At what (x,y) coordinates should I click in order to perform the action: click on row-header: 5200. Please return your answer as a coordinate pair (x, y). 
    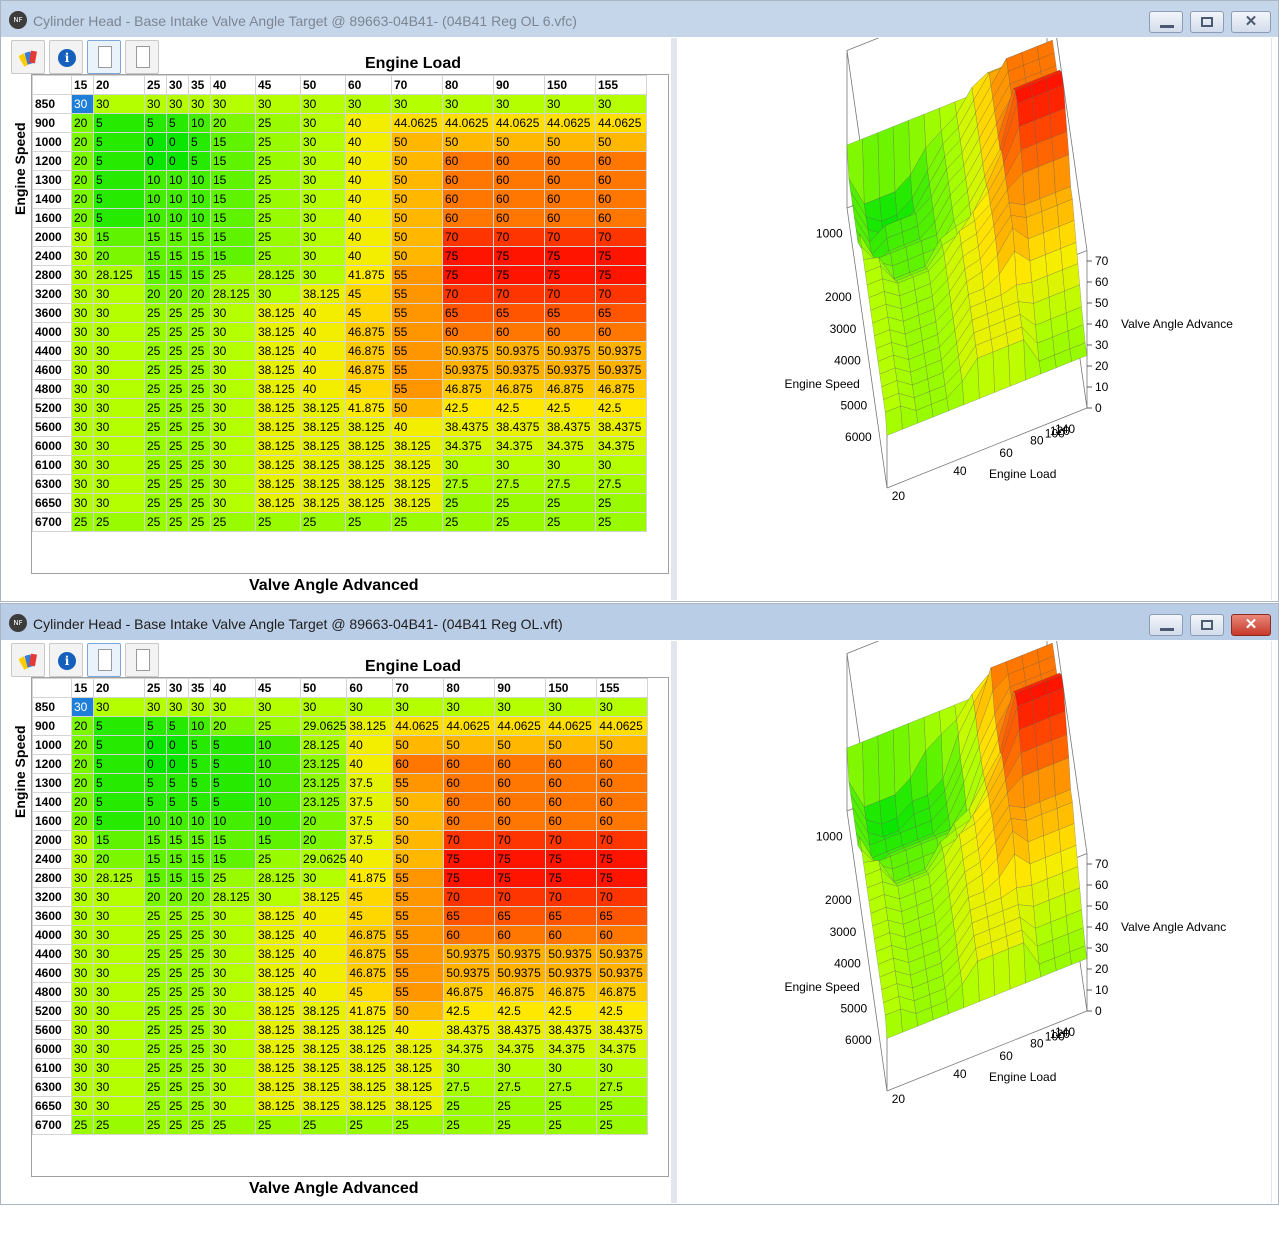
    Looking at the image, I should click on (52, 408).